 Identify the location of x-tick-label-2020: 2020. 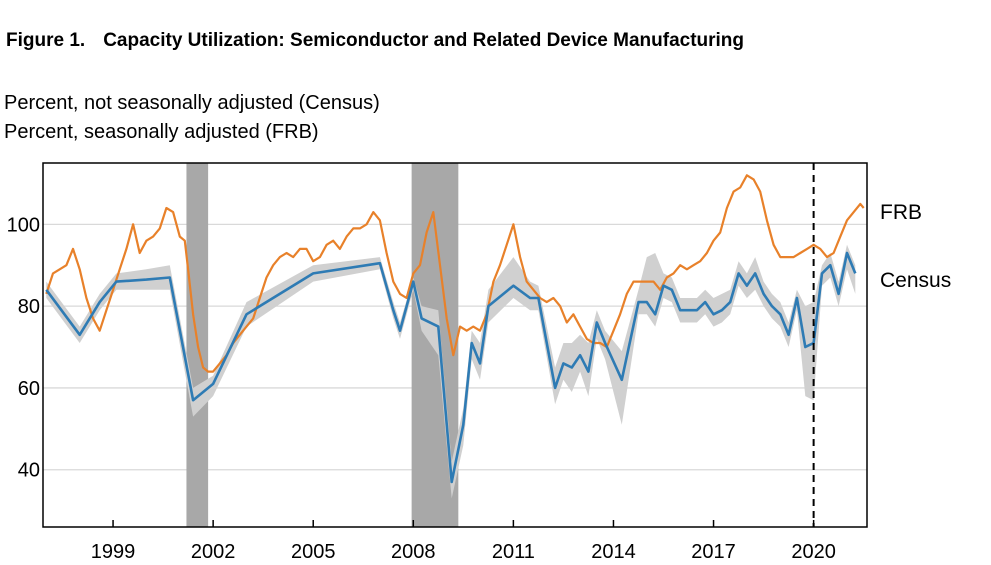
(813, 552).